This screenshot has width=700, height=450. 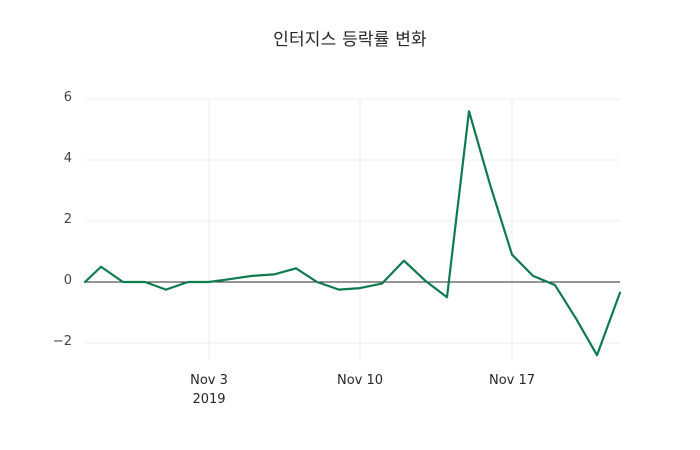 What do you see at coordinates (209, 390) in the screenshot?
I see `x-axis-tick-label: Nov 3 2019` at bounding box center [209, 390].